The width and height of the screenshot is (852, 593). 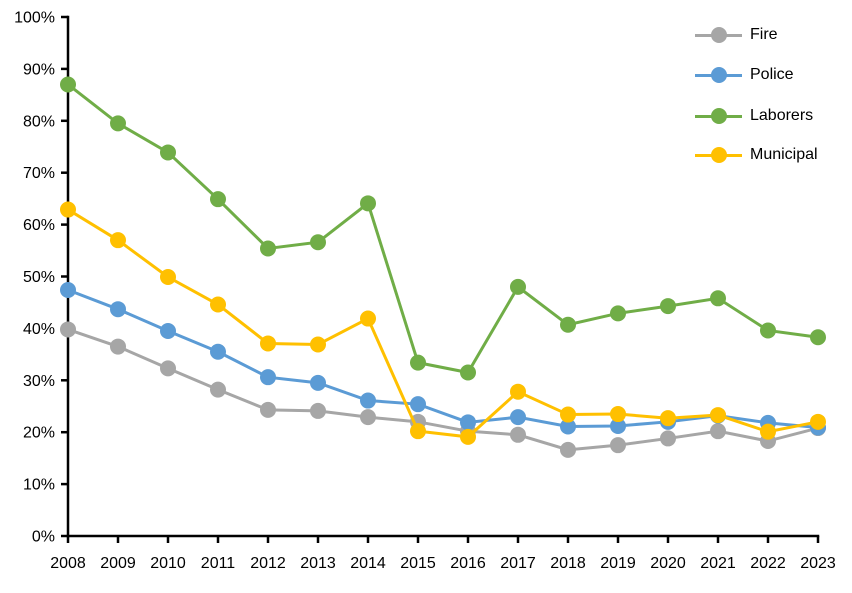 What do you see at coordinates (39, 277) in the screenshot?
I see `y-axis-label: 50%` at bounding box center [39, 277].